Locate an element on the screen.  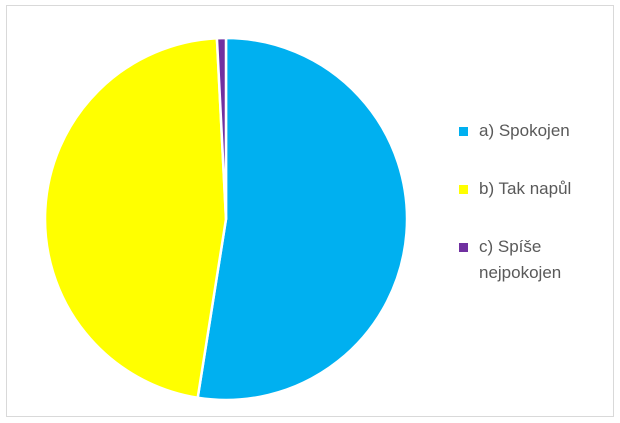
legend-item-tak-napul: b) Tak napůl is located at coordinates (539, 189).